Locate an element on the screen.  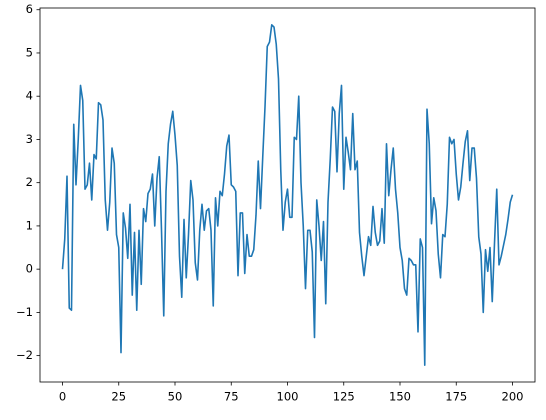
y-tick-label: 2 is located at coordinates (29, 182).